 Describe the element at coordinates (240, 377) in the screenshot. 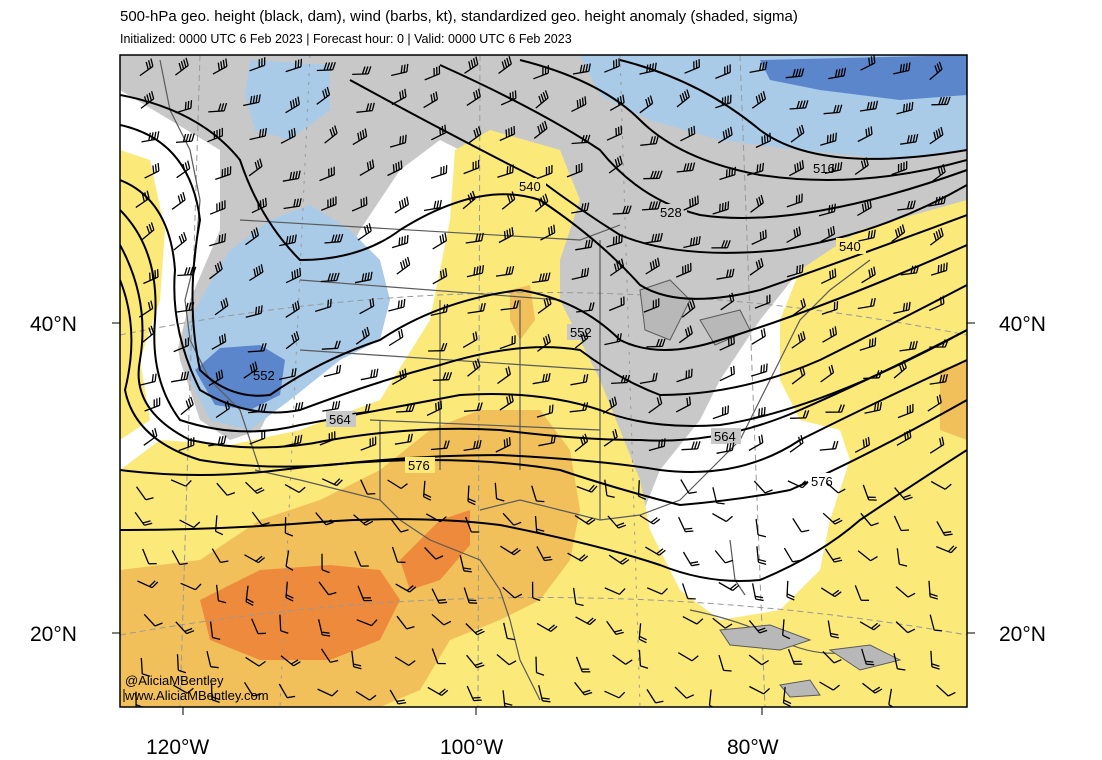

I see `anomaly-blue-west-deep` at that location.